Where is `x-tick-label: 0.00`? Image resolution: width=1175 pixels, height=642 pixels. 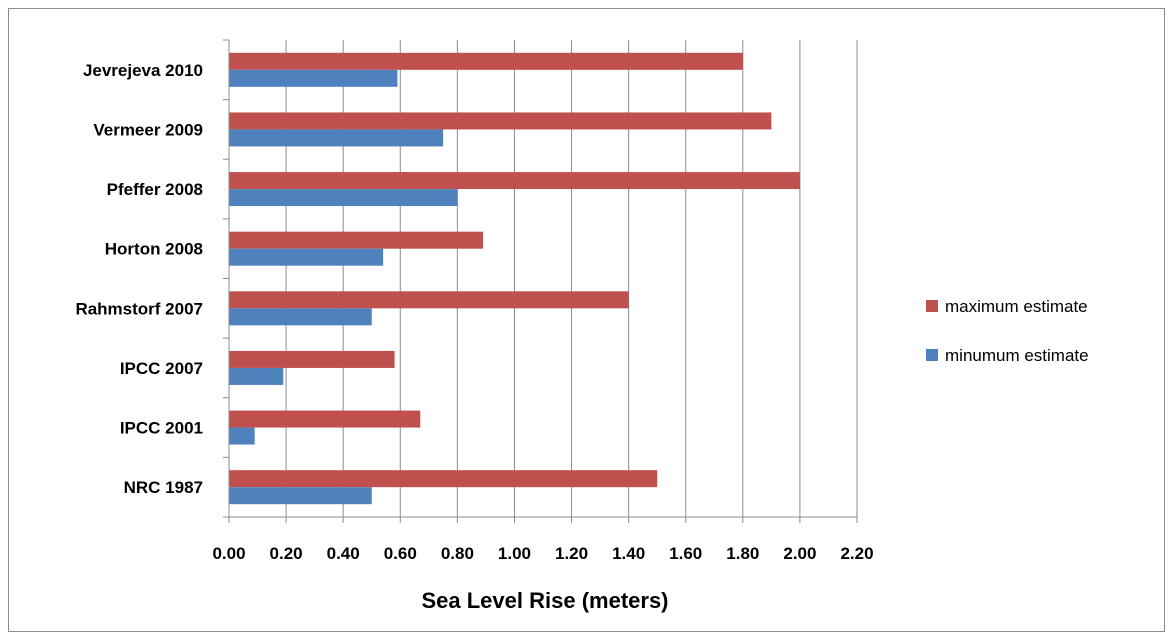
x-tick-label: 0.00 is located at coordinates (228, 553).